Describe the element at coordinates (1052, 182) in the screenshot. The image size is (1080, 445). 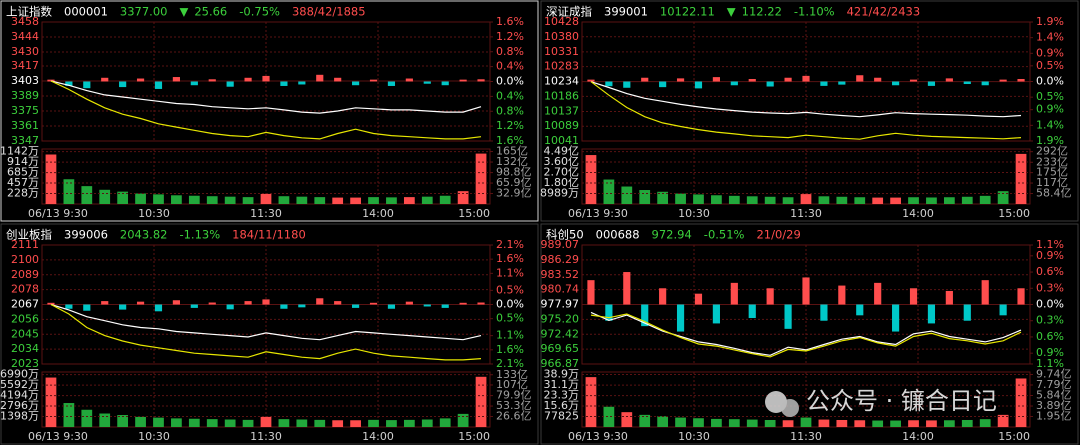
I see `amount-tick-label: 117亿` at that location.